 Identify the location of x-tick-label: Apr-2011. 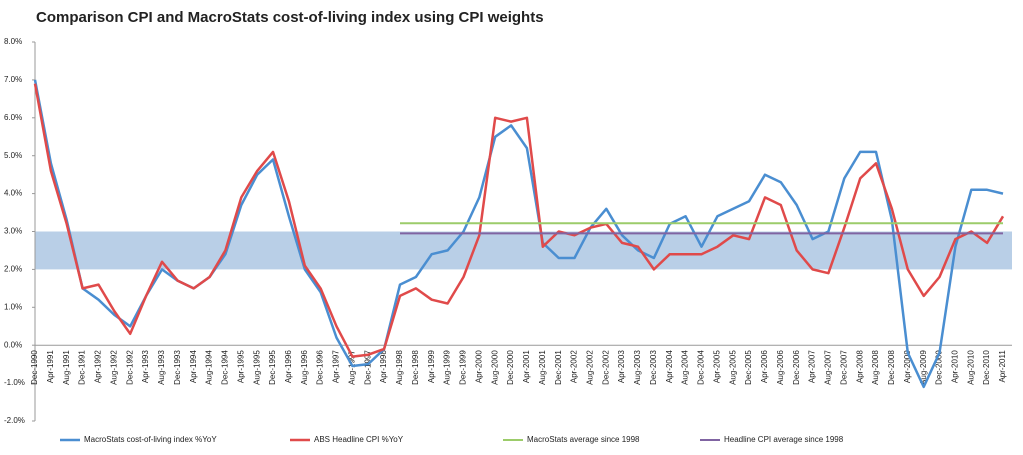
(1002, 366).